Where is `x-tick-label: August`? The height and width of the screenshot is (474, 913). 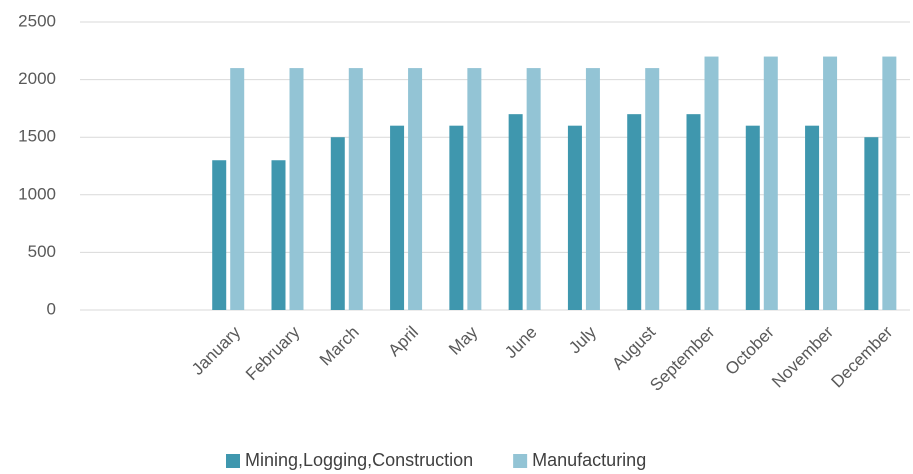
x-tick-label: August is located at coordinates (633, 347).